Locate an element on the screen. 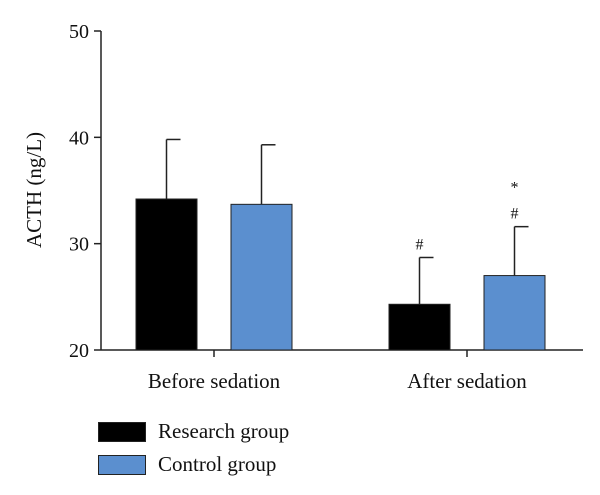 This screenshot has height=495, width=600. y-tick-label: 20 is located at coordinates (79, 351).